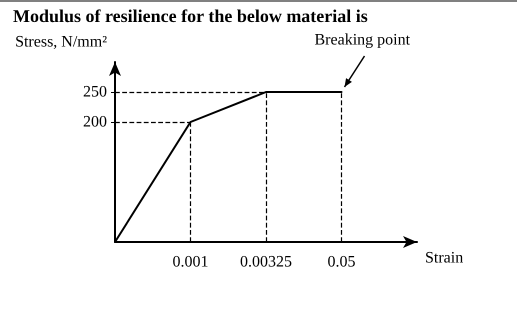  What do you see at coordinates (95, 92) in the screenshot?
I see `y-tick-label: 250` at bounding box center [95, 92].